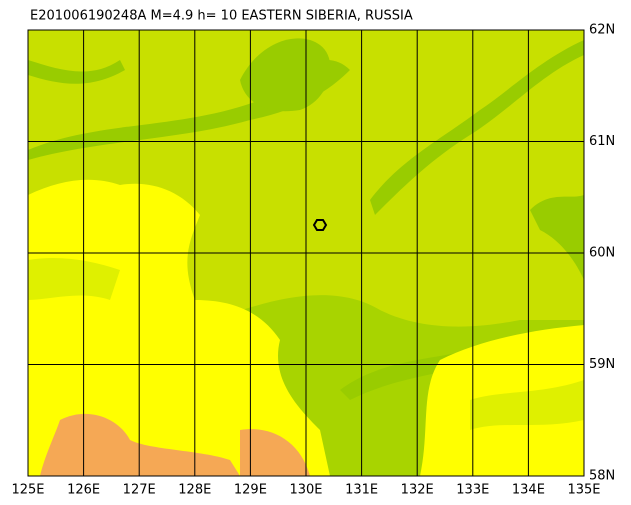 The width and height of the screenshot is (631, 505). I want to click on lon-label: 130E, so click(305, 490).